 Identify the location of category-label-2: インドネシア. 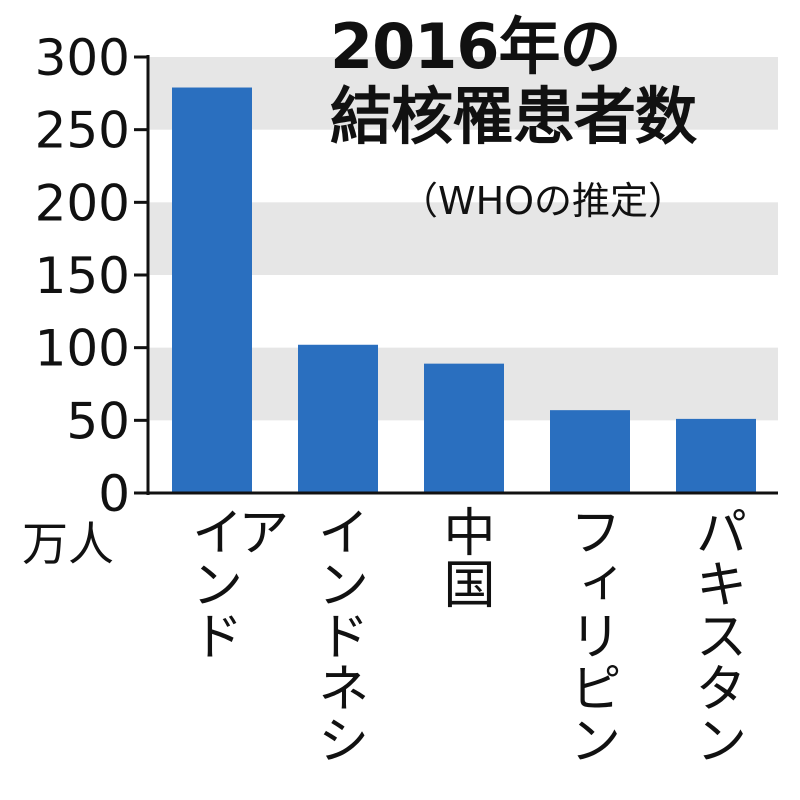
(298, 635).